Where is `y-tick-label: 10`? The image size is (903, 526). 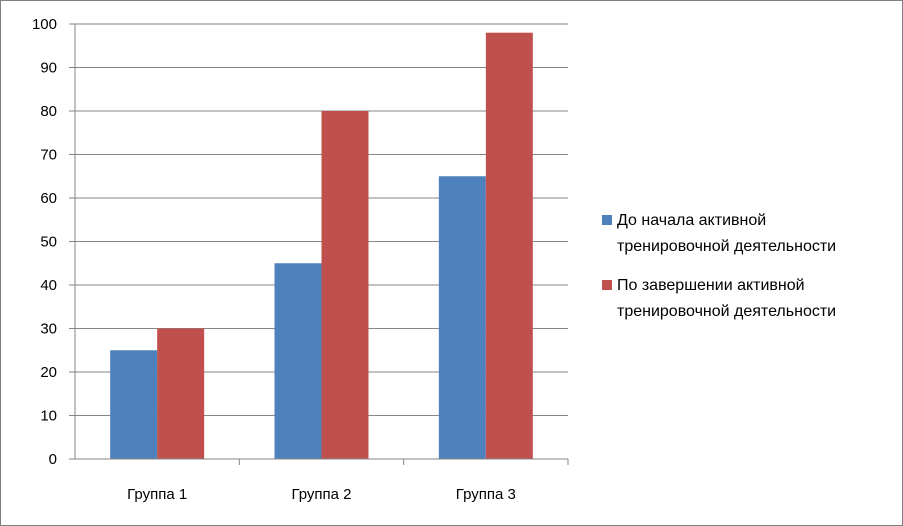
y-tick-label: 10 is located at coordinates (48, 416).